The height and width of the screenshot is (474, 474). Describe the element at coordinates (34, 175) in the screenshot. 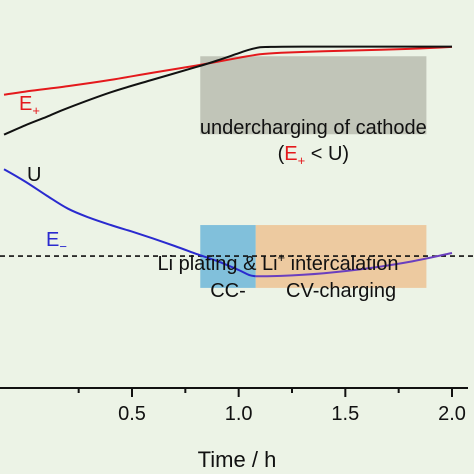

I see `u-label: U` at that location.